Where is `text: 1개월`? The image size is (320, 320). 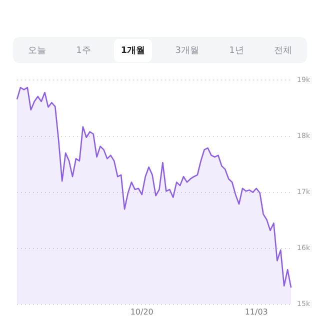
text: 1개월 is located at coordinates (133, 50).